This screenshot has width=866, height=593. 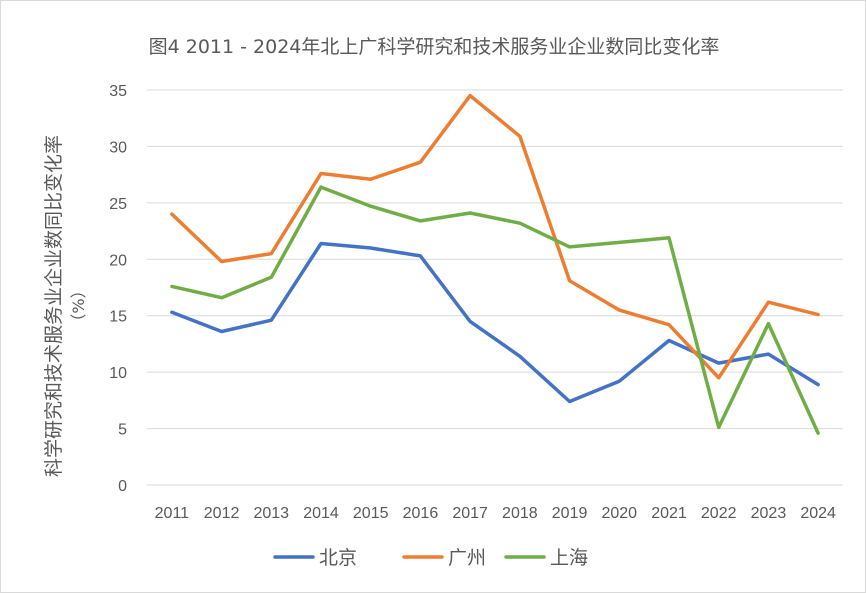 What do you see at coordinates (321, 513) in the screenshot?
I see `x-tick-label: 2014` at bounding box center [321, 513].